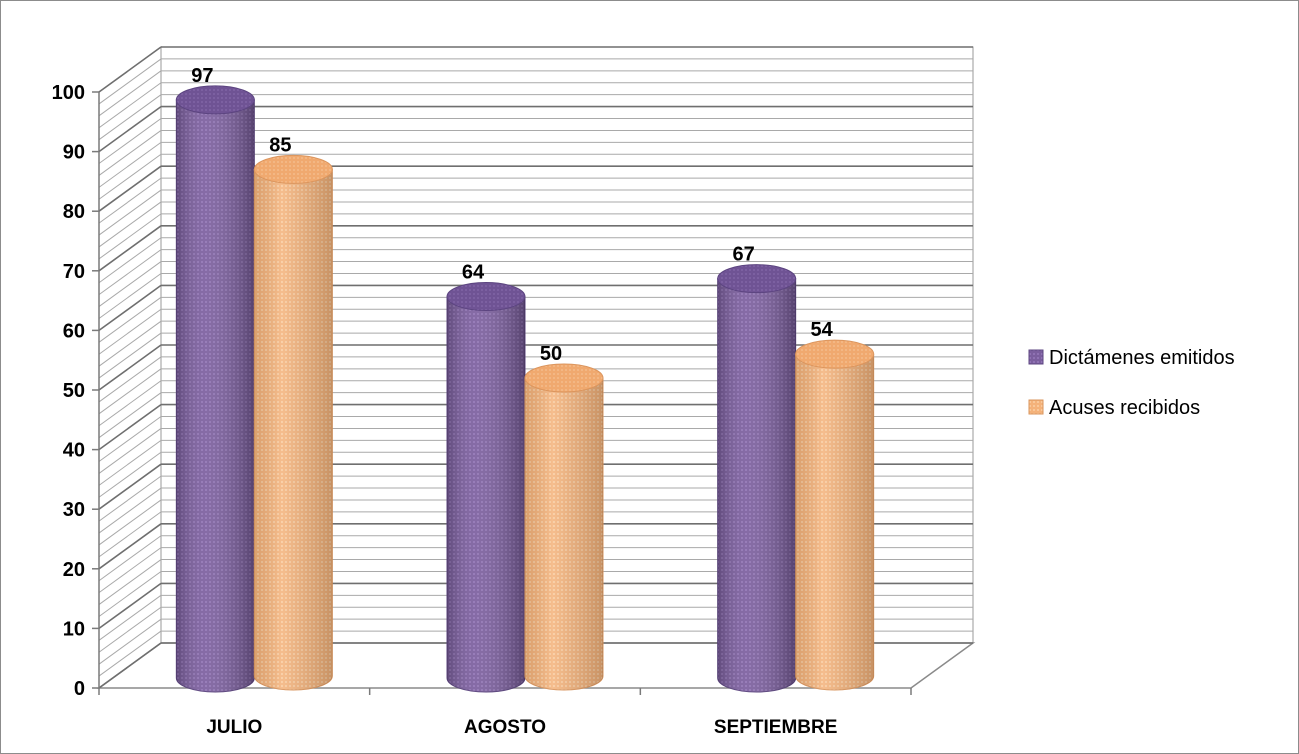 The image size is (1299, 754). I want to click on data-label: 97, so click(202, 76).